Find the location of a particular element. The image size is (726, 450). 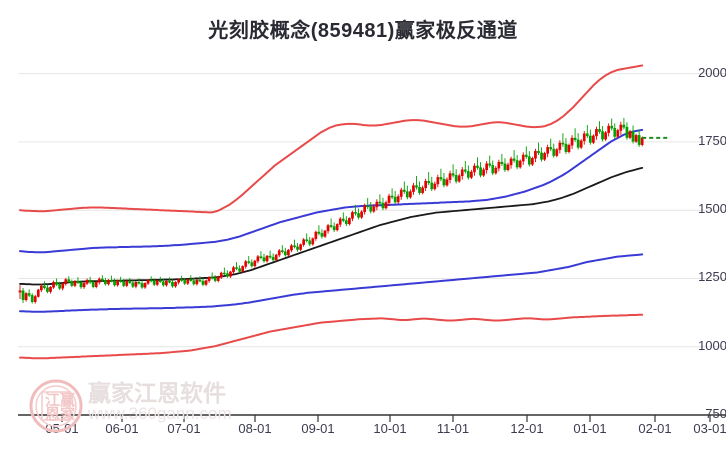

x-axis-tick-label: 05-01 is located at coordinates (62, 428).